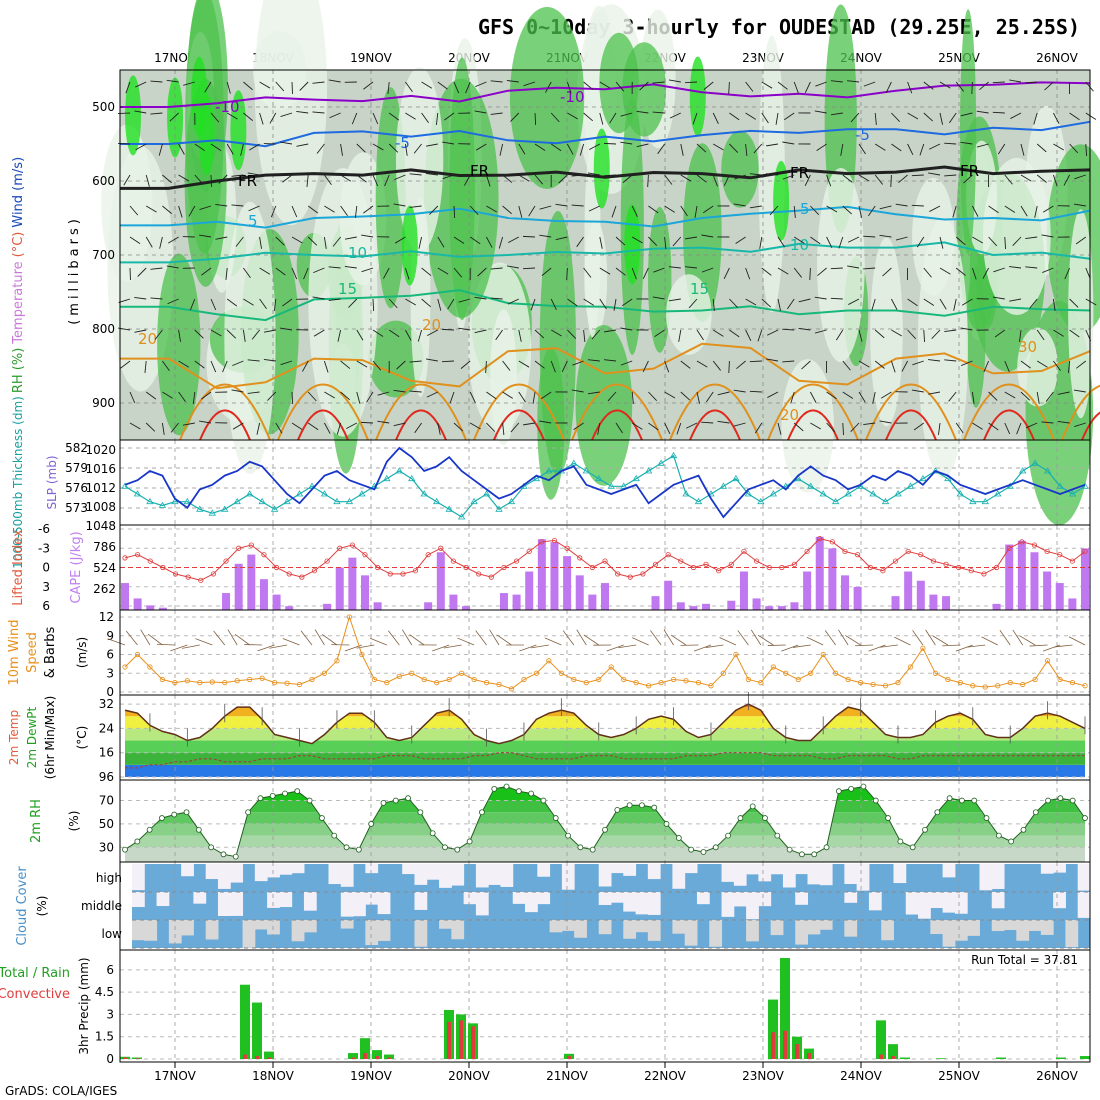 This screenshot has height=1100, width=1100. I want to click on wind-tick-label: 12, so click(106, 617).